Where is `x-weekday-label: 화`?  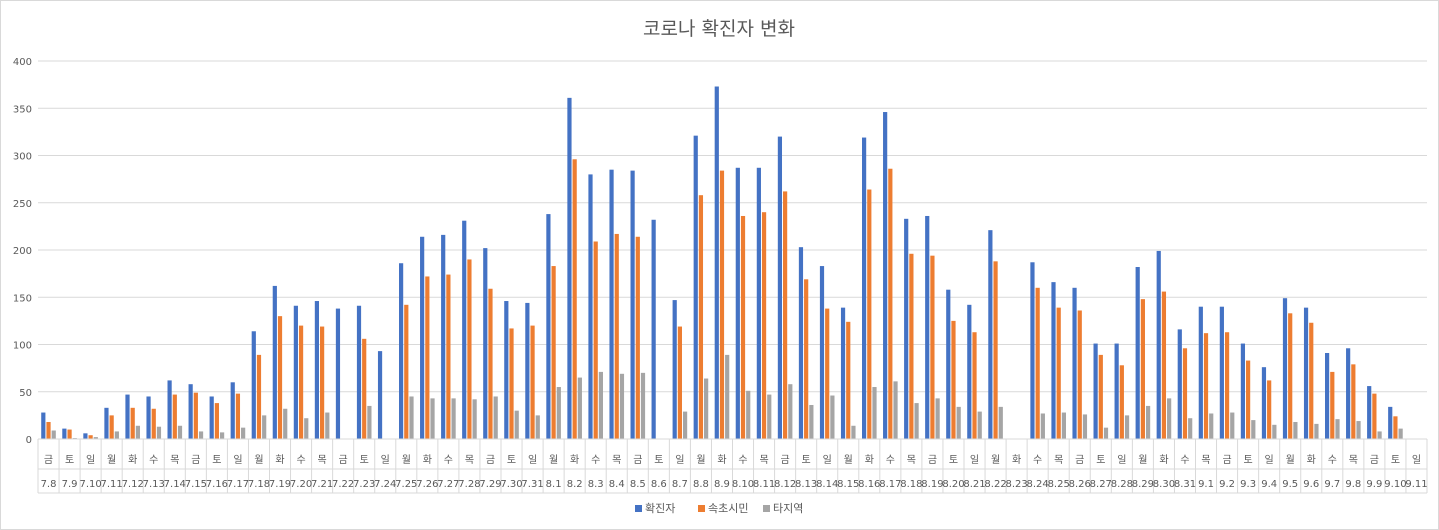 x-weekday-label: 화 is located at coordinates (574, 460).